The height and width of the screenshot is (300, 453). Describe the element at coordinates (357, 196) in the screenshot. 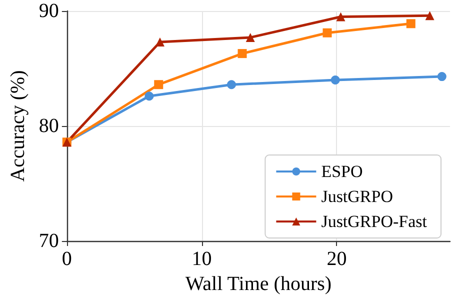

I see `legend-label: JustGRPO` at that location.